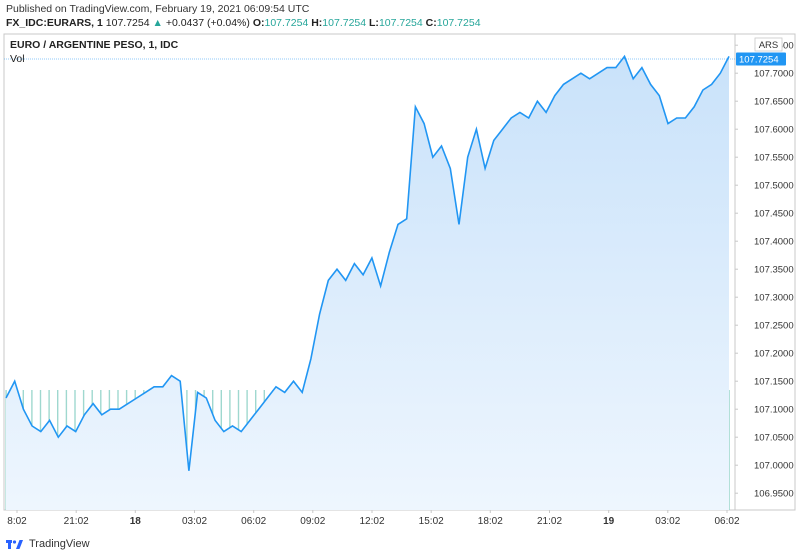  What do you see at coordinates (490, 521) in the screenshot?
I see `time-axis-label: 18:02` at bounding box center [490, 521].